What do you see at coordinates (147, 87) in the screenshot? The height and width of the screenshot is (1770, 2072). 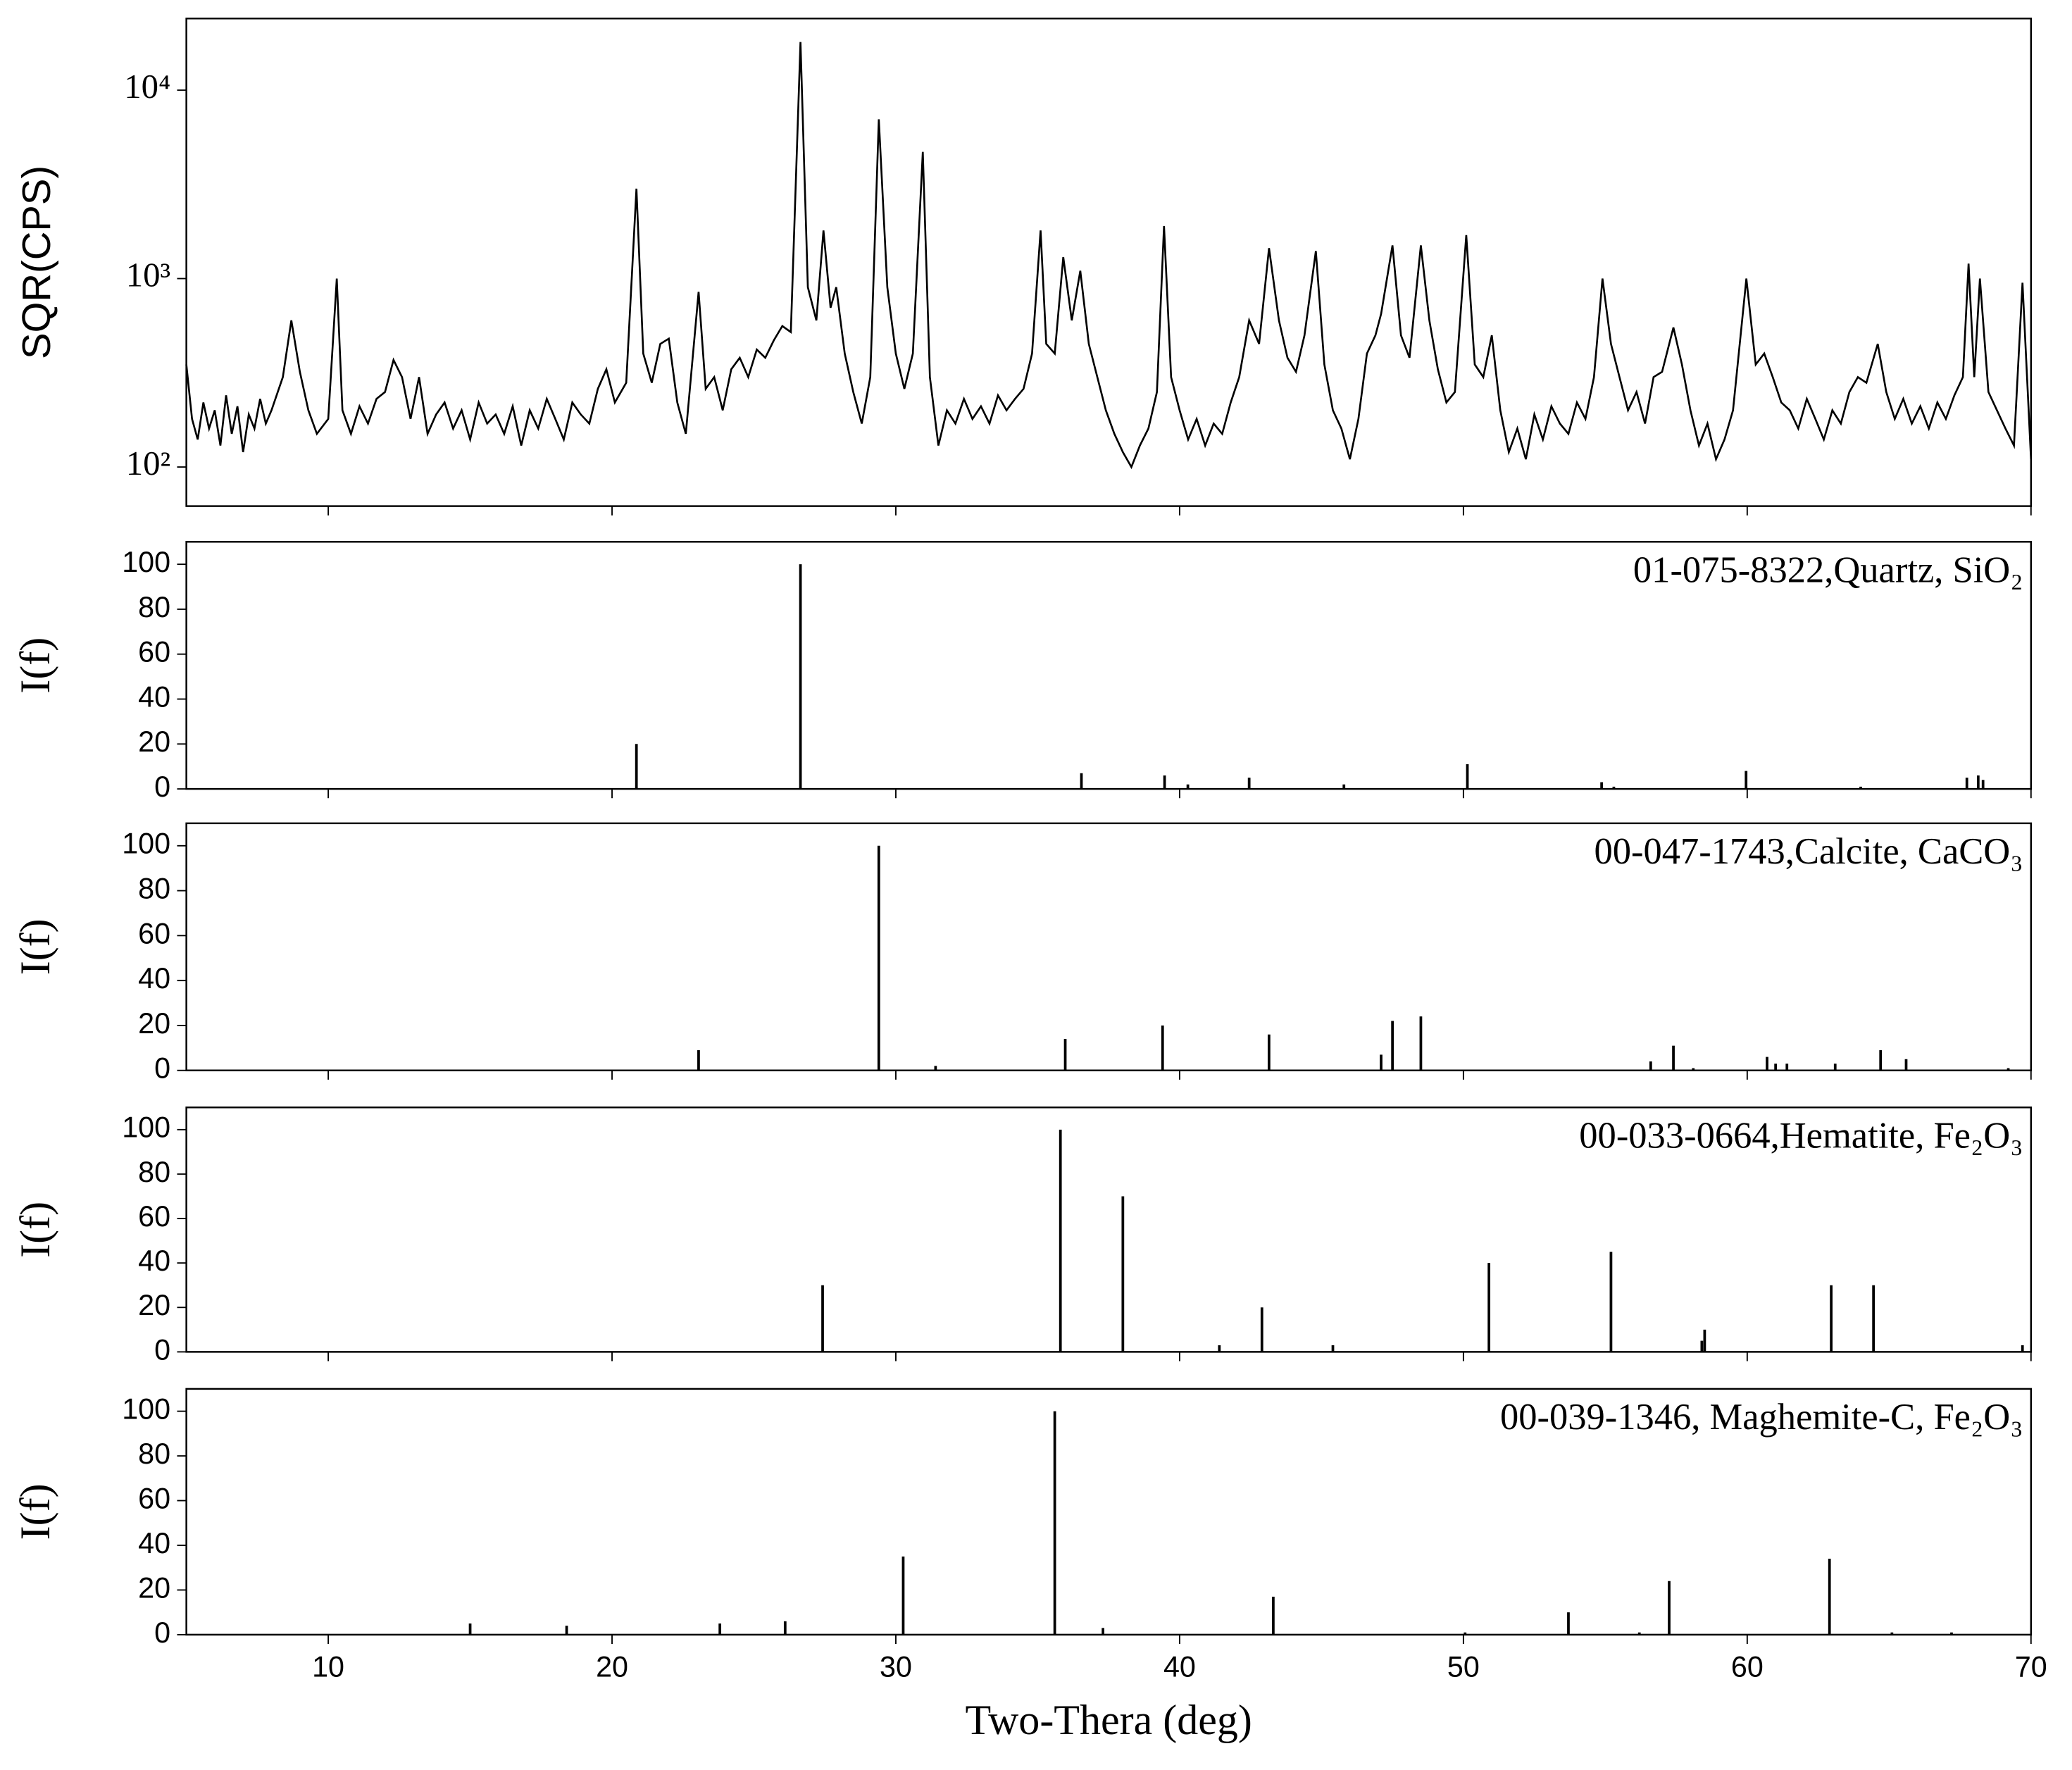 I see `y-tick-label: 10⁴` at bounding box center [147, 87].